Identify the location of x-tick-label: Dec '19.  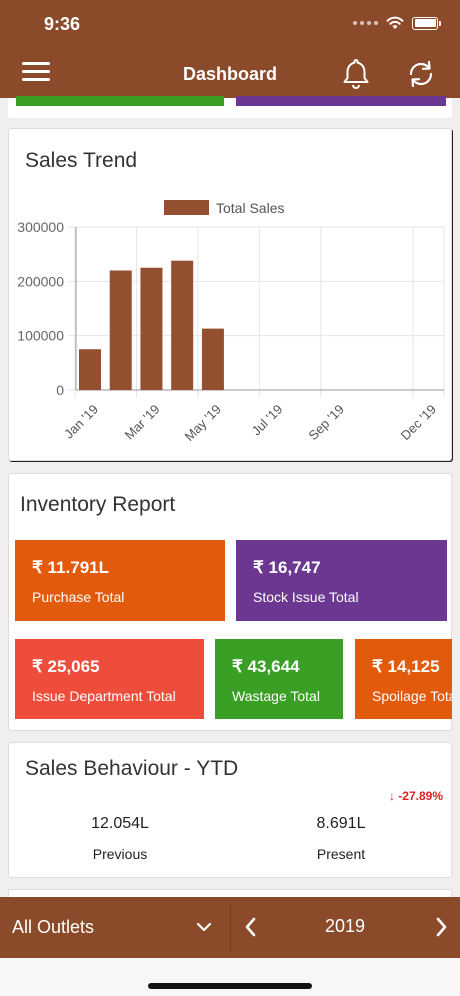
(418, 422).